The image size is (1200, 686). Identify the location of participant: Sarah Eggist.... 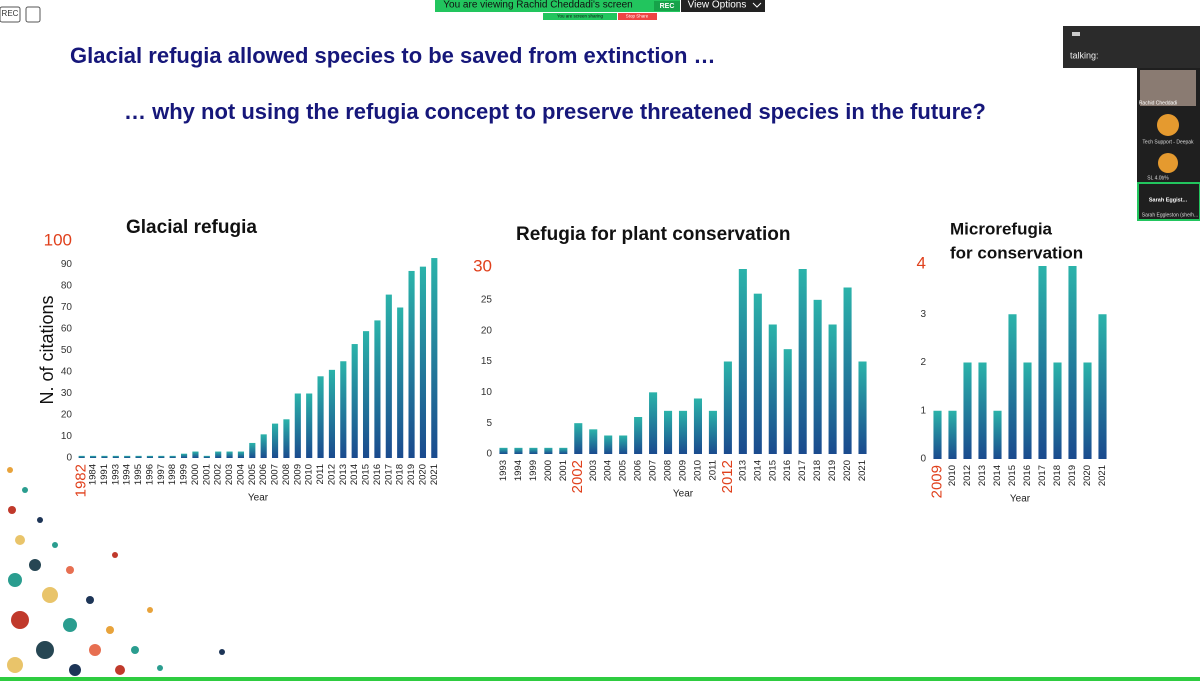
(1168, 200).